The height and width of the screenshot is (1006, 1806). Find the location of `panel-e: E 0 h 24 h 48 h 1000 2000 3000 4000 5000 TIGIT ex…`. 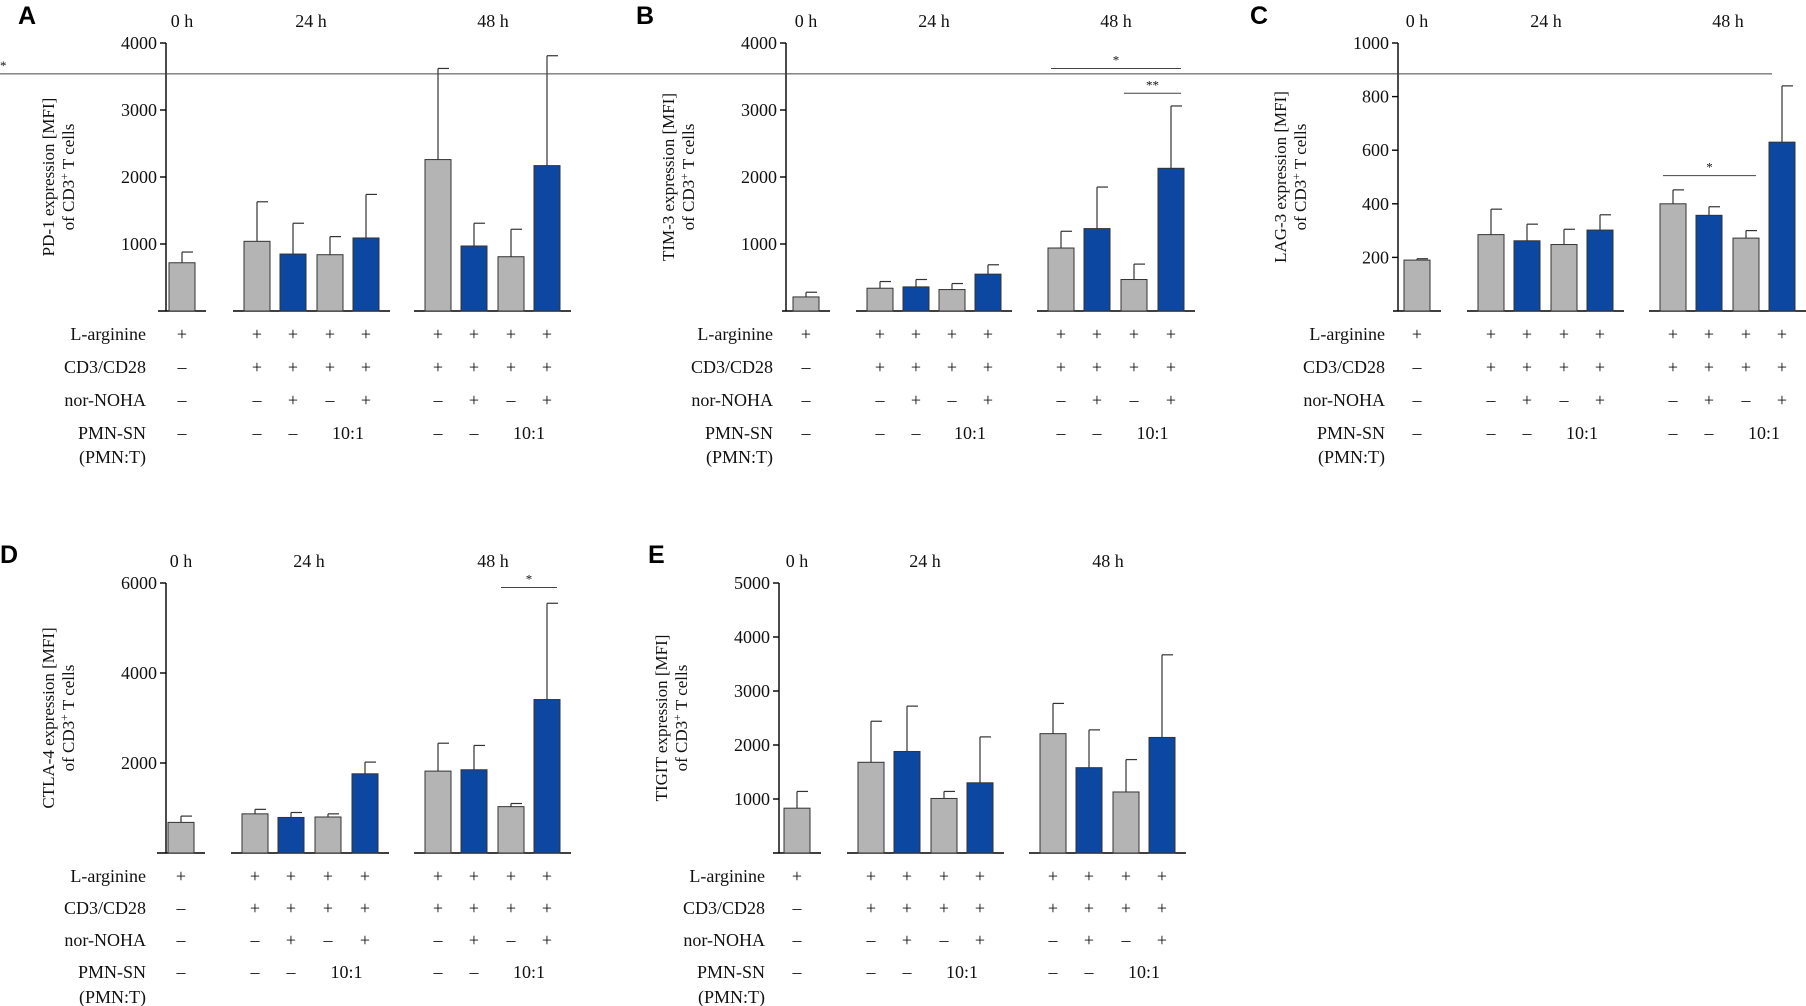

panel-e: E 0 h 24 h 48 h 1000 2000 3000 4000 5000 TIGIT ex… is located at coordinates (917, 773).